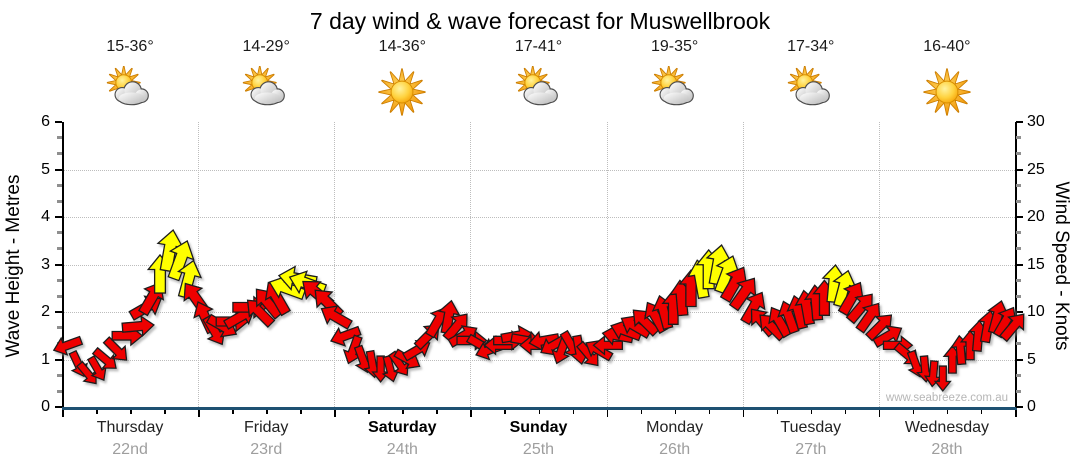 Image resolution: width=1080 pixels, height=475 pixels. What do you see at coordinates (538, 427) in the screenshot?
I see `day-name-label: Sunday` at bounding box center [538, 427].